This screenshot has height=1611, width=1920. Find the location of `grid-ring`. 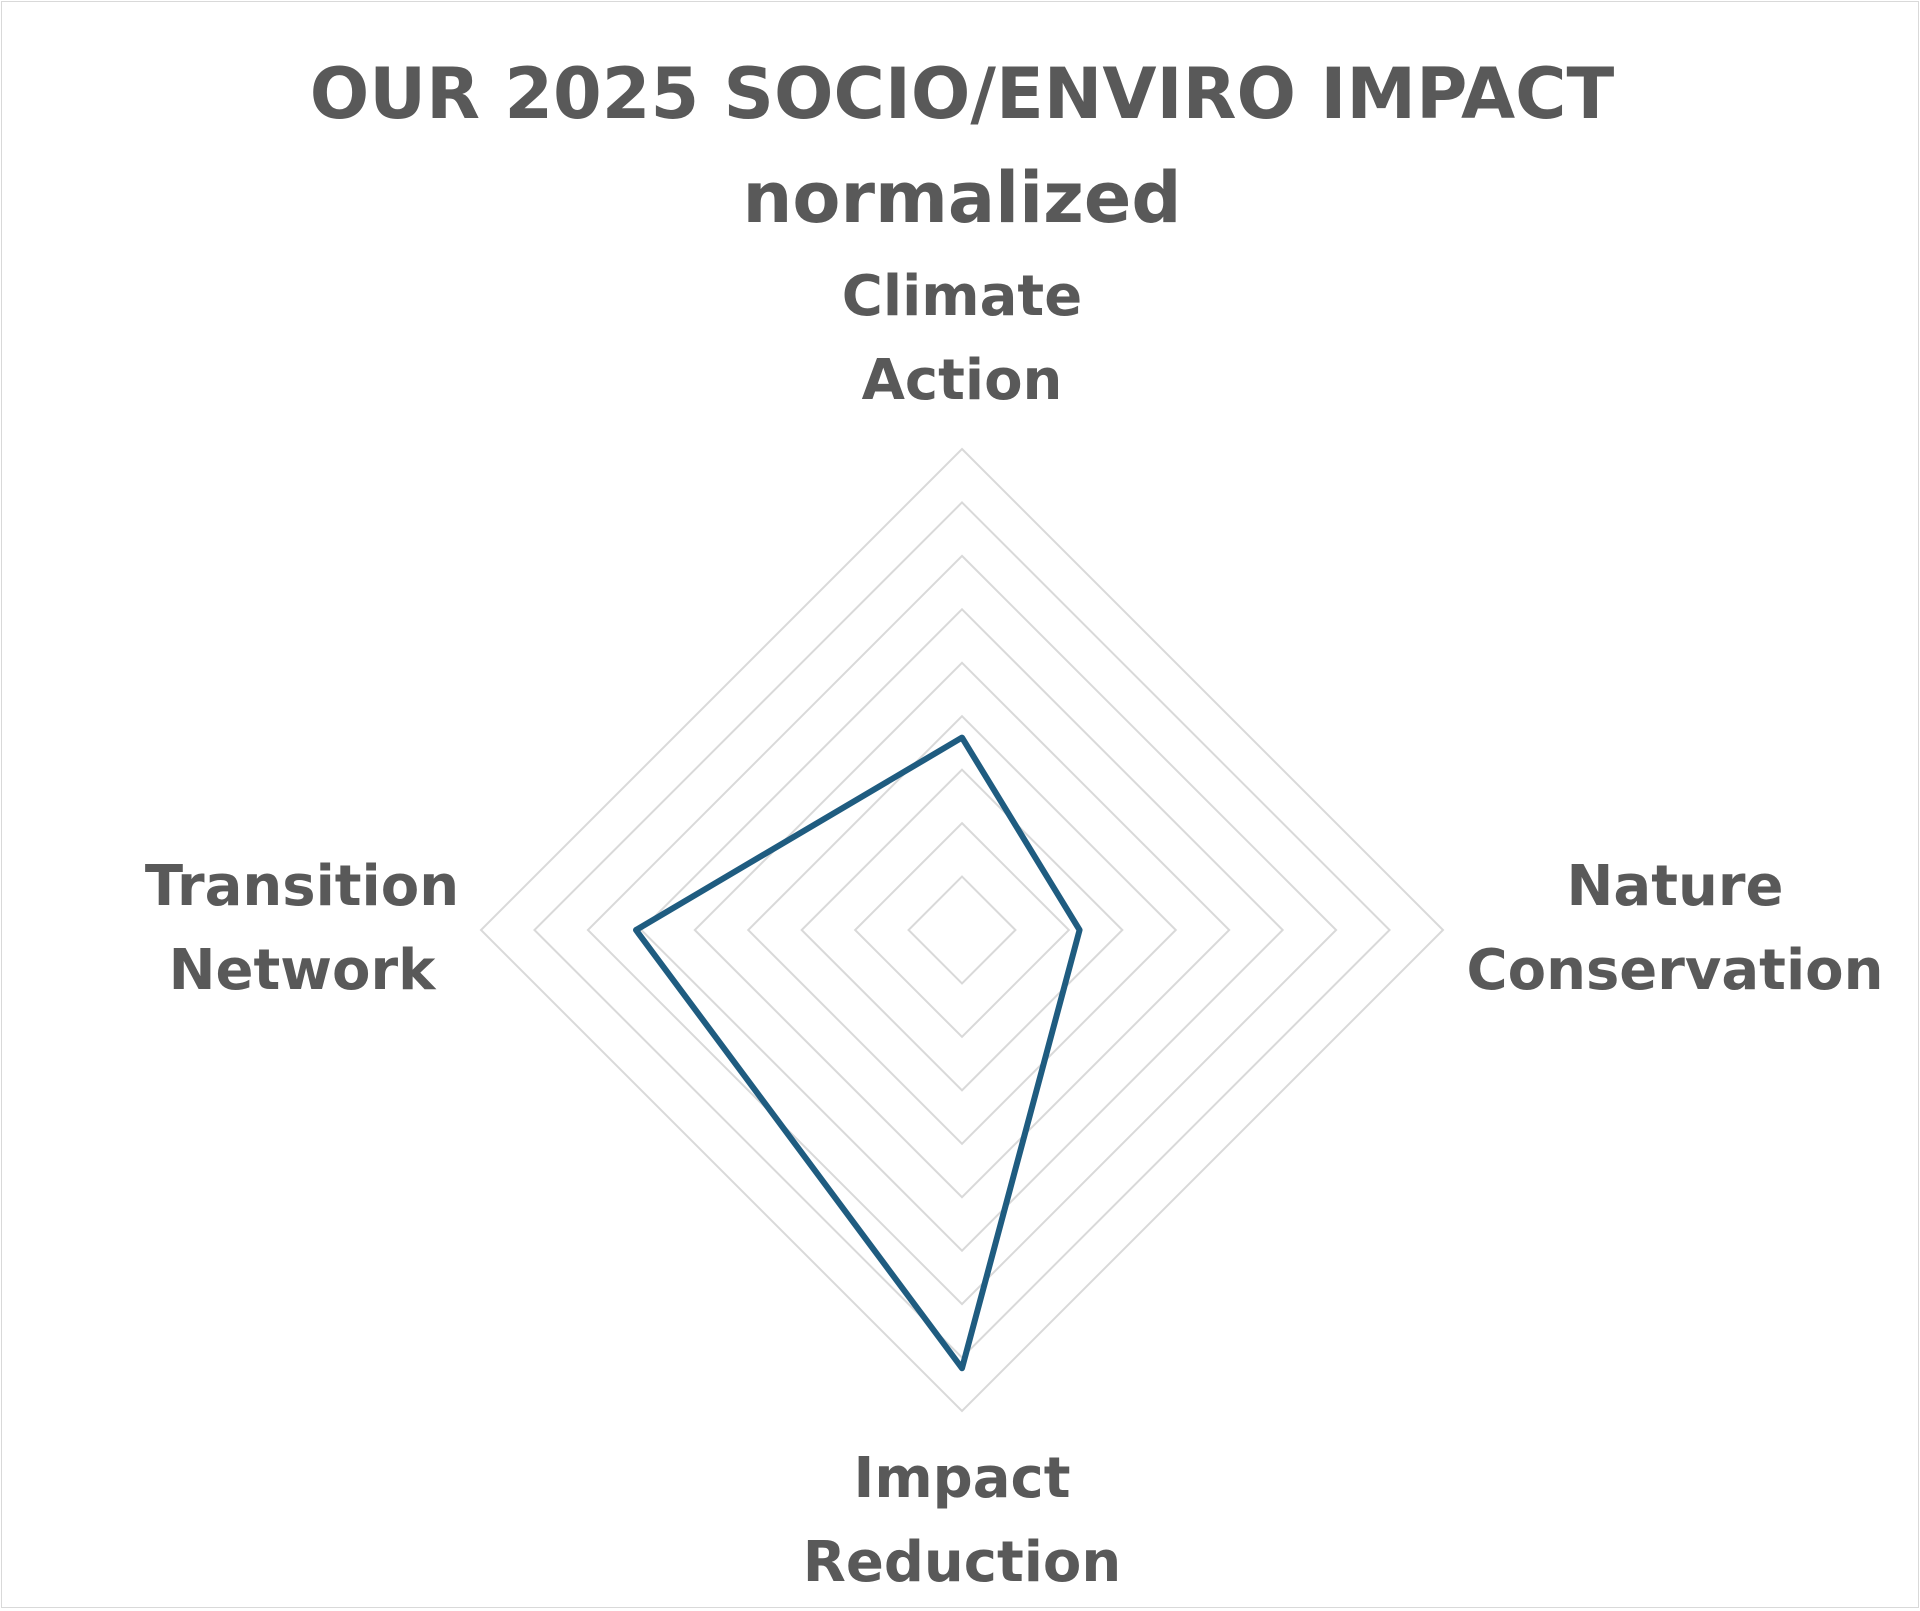

grid-ring is located at coordinates (962, 930).